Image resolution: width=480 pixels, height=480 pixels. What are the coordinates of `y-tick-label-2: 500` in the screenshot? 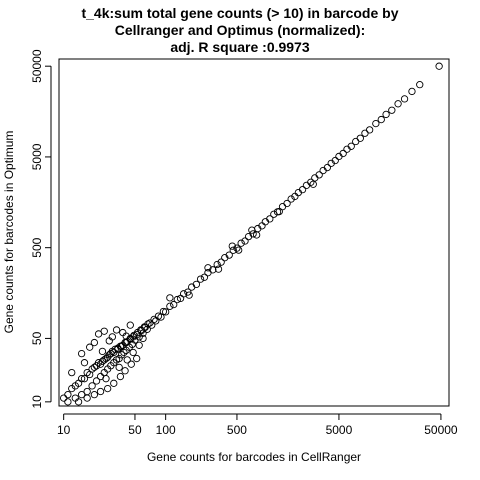 It's located at (37, 247).